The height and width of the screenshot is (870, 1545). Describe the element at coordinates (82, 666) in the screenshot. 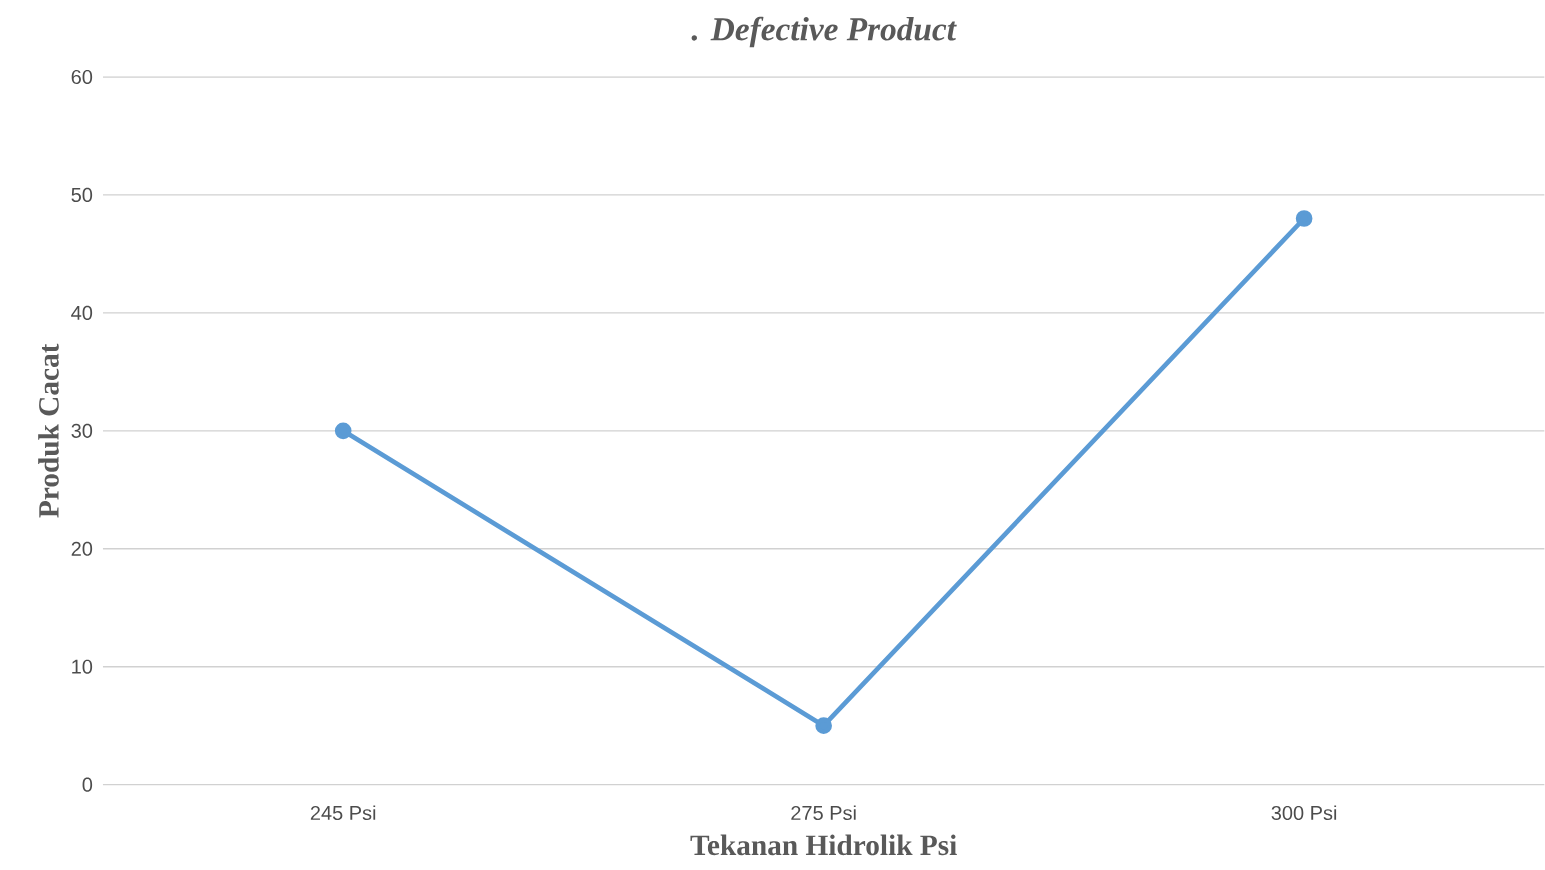

I see `y-tick-label: 10` at that location.